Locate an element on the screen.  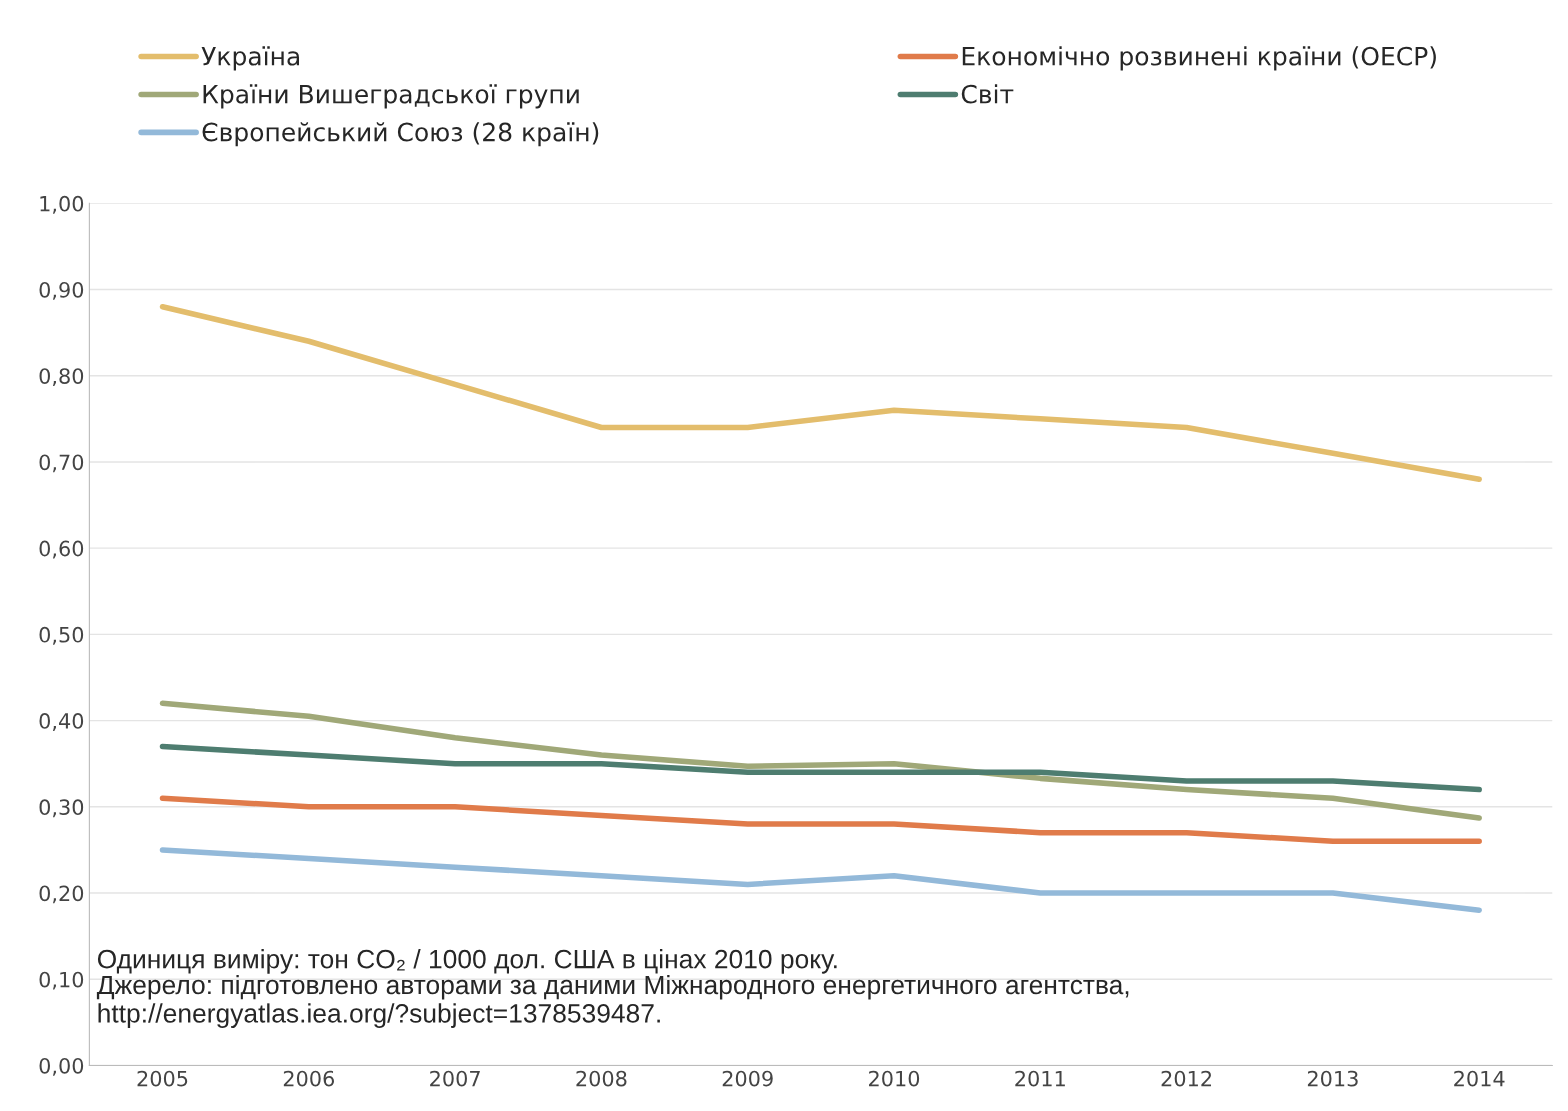
legend-label: Світ is located at coordinates (987, 94).